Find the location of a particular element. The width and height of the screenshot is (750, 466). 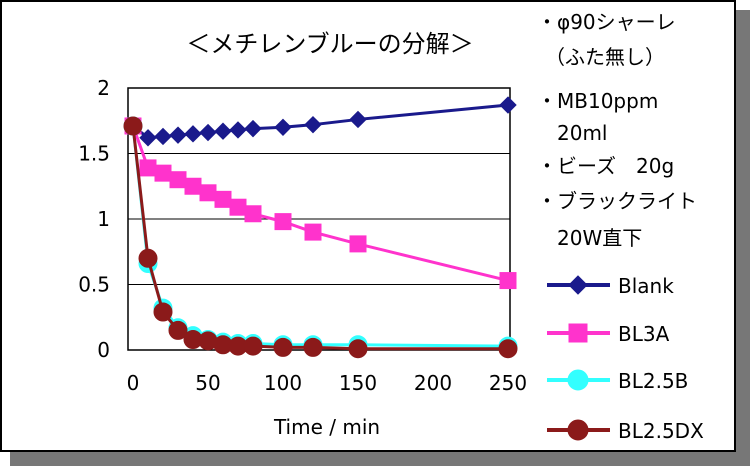

legend-item: BL2.5B is located at coordinates (617, 381).